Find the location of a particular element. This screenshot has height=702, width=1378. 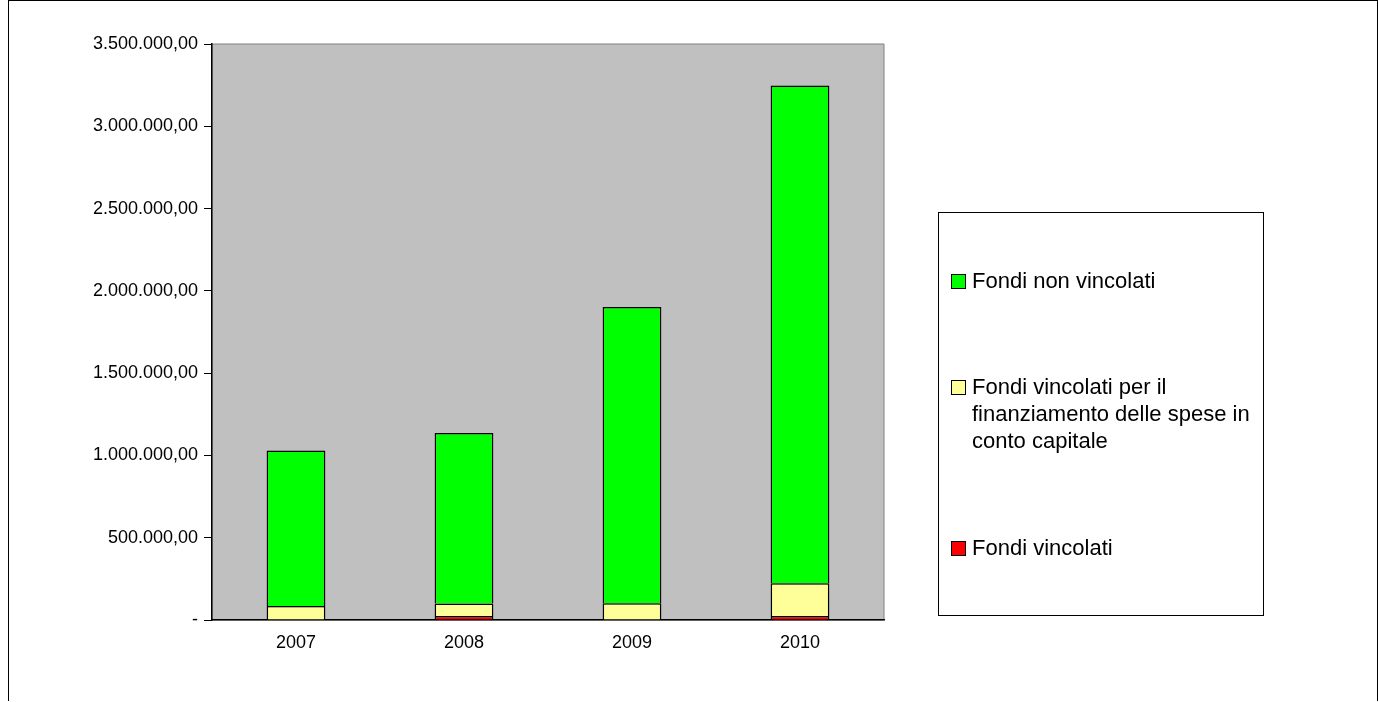

y-tick-label: 2.500.000,00 is located at coordinates (145, 207).